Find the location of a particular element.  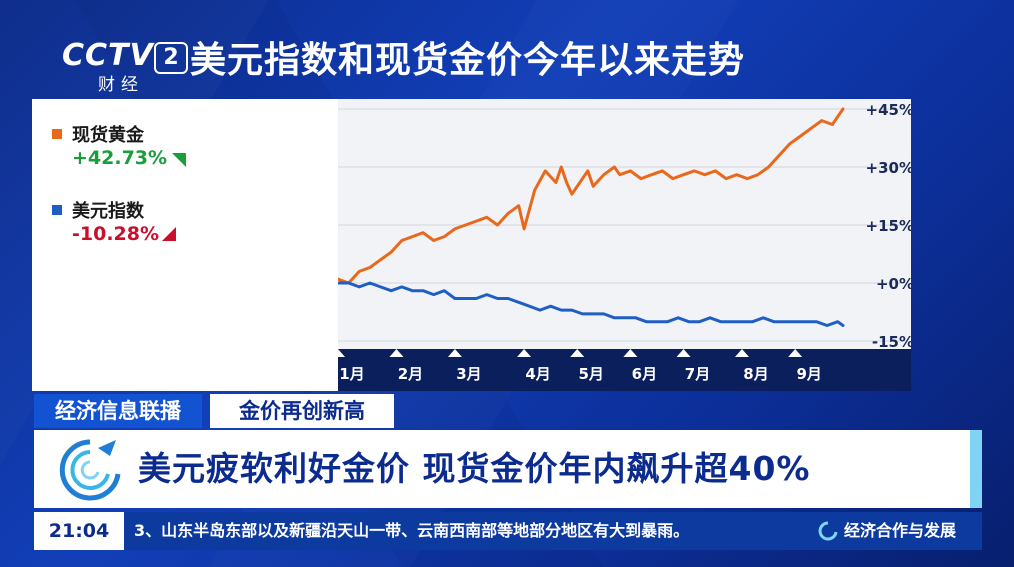

y-tick-label: -15% is located at coordinates (891, 342).